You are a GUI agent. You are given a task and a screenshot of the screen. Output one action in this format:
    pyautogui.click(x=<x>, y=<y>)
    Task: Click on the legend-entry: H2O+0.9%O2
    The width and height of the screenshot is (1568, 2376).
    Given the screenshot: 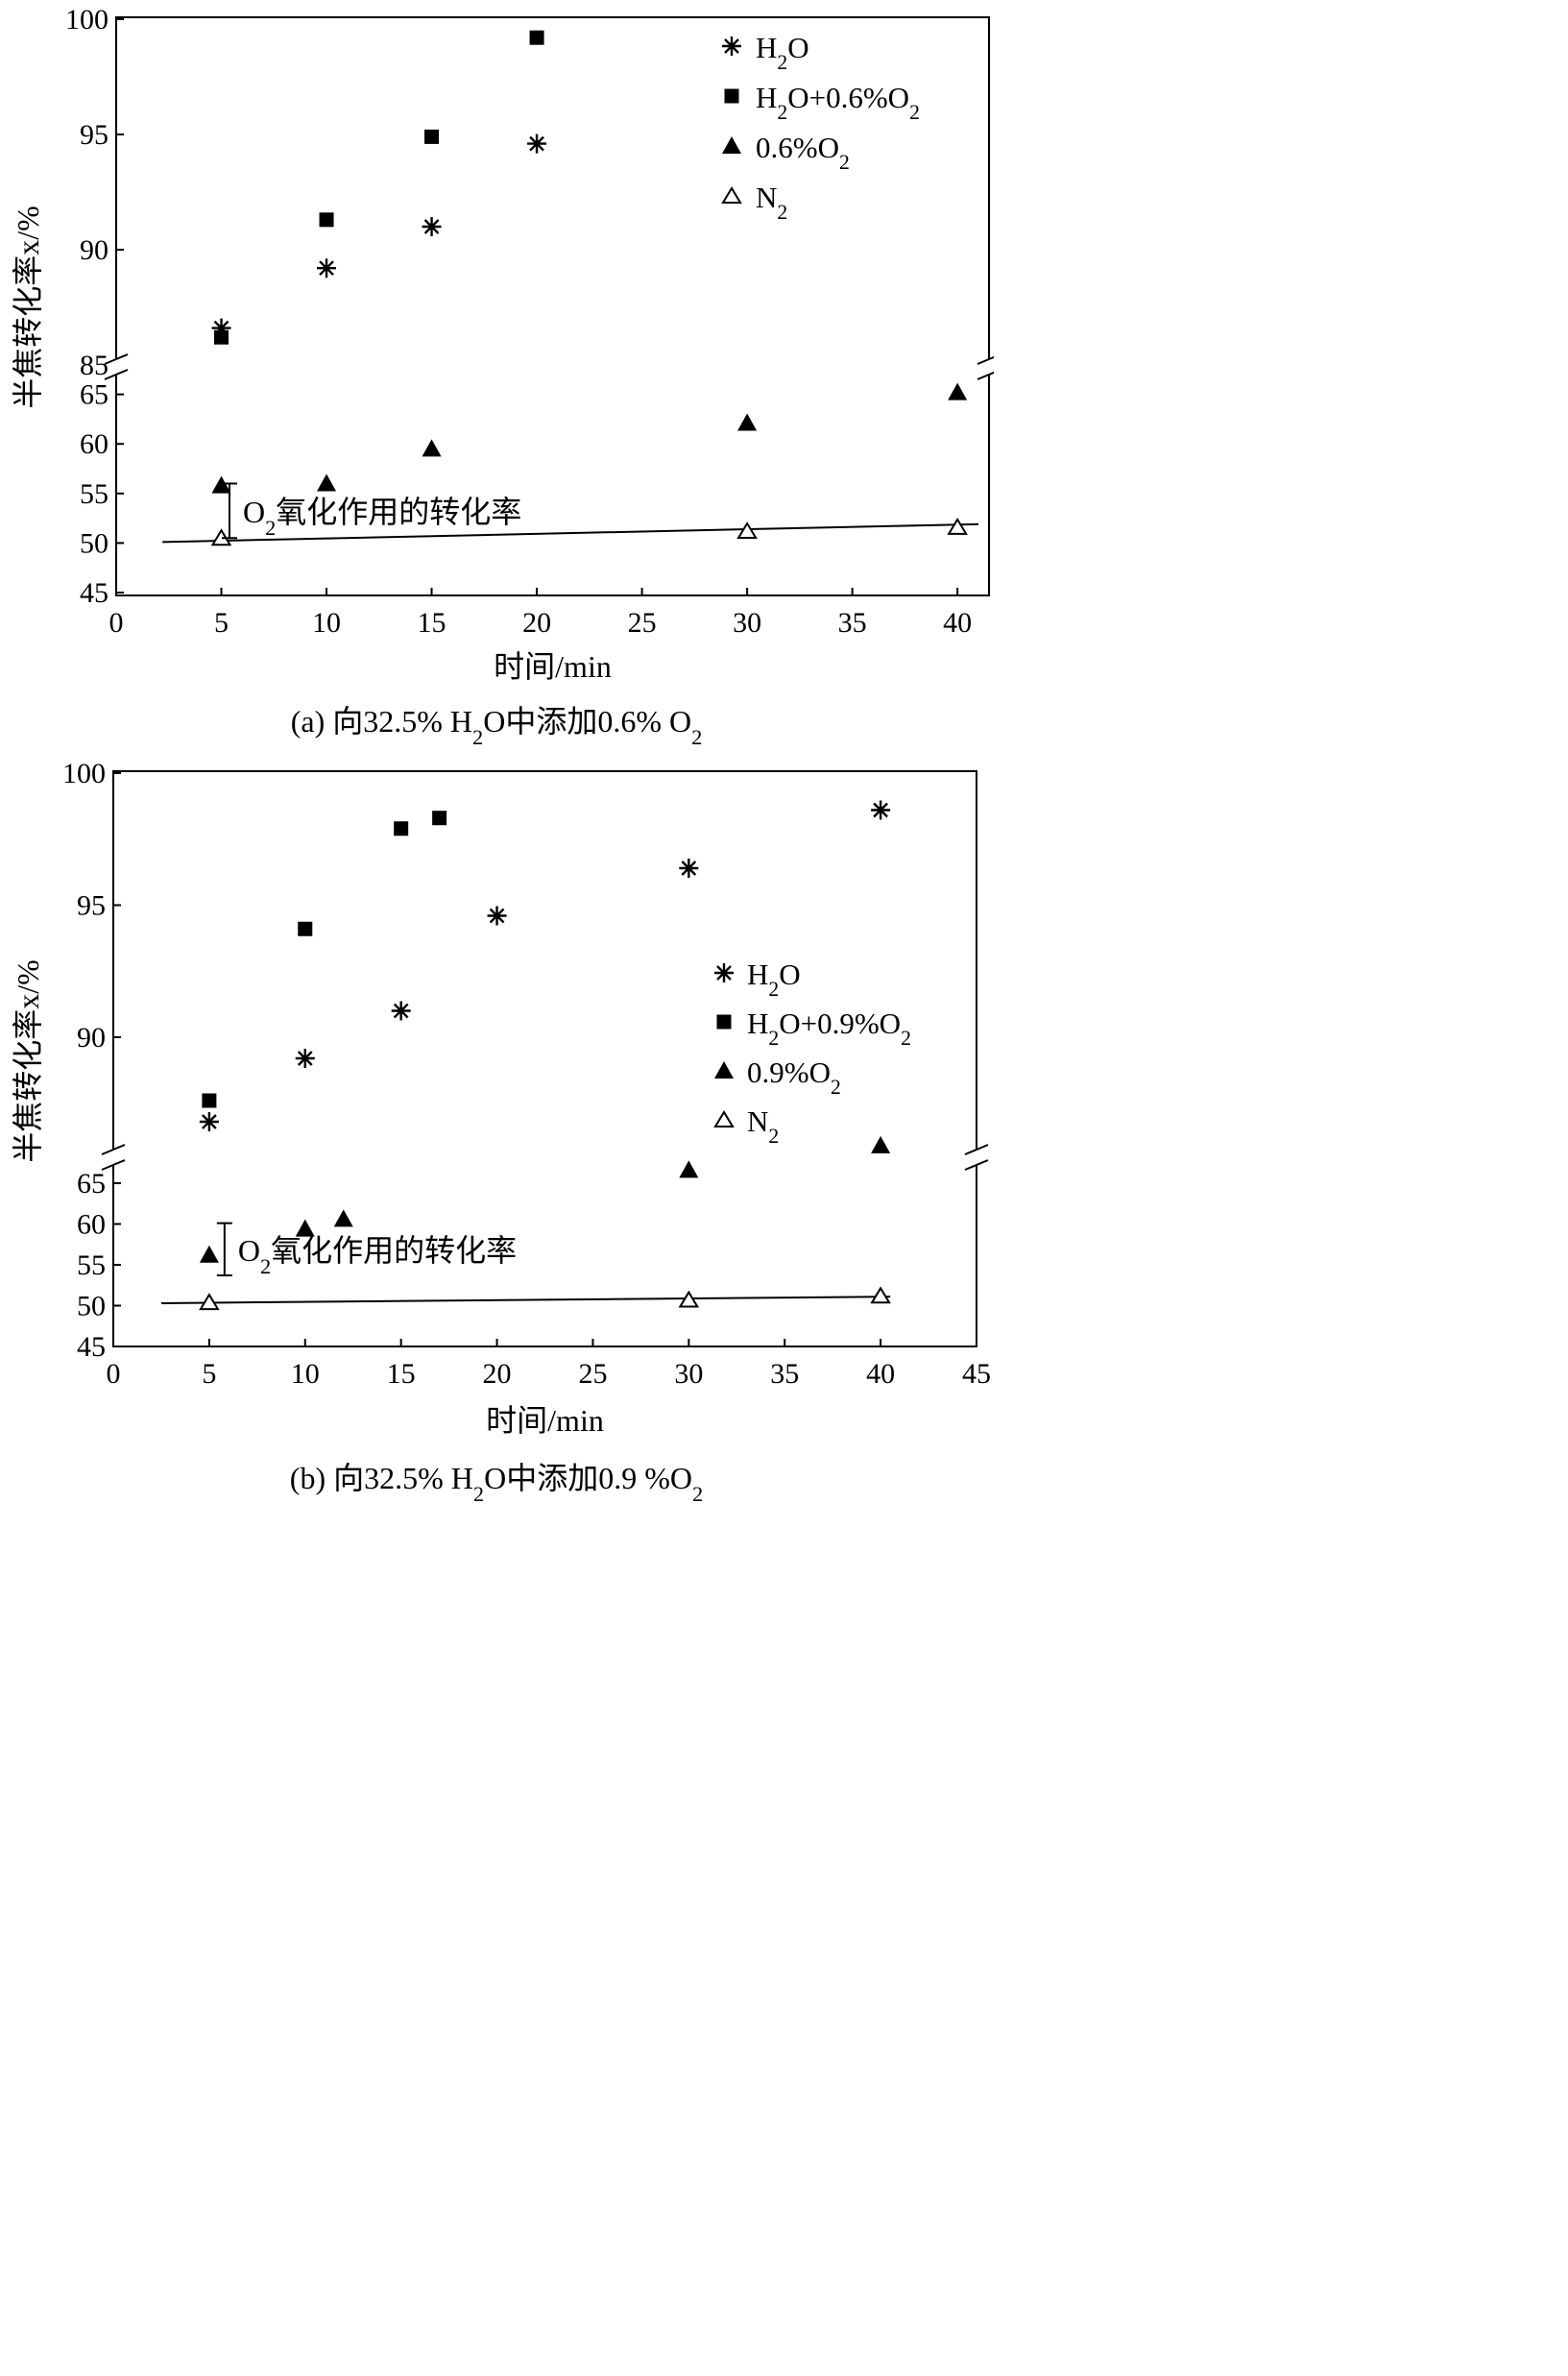 What is the action you would take?
    pyautogui.click(x=829, y=1028)
    